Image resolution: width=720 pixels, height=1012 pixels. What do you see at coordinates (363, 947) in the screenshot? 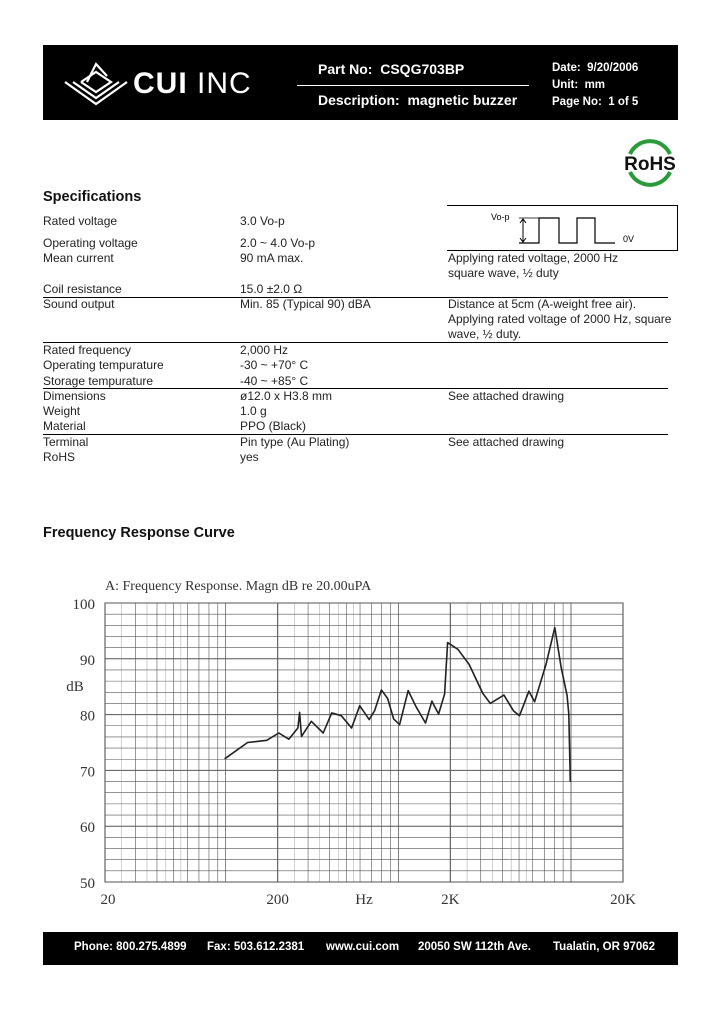
I see `footer-website: www.cui.com` at bounding box center [363, 947].